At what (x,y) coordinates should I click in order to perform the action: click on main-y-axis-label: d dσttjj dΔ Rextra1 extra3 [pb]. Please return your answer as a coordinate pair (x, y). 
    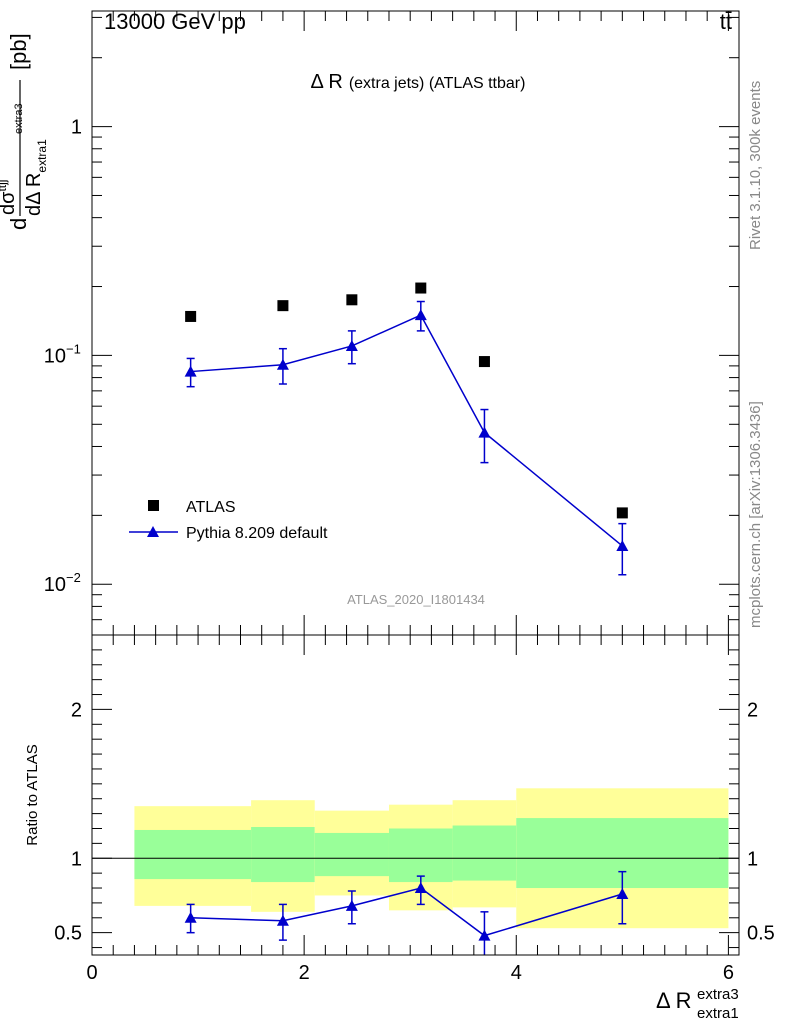
    Looking at the image, I should click on (24, 131).